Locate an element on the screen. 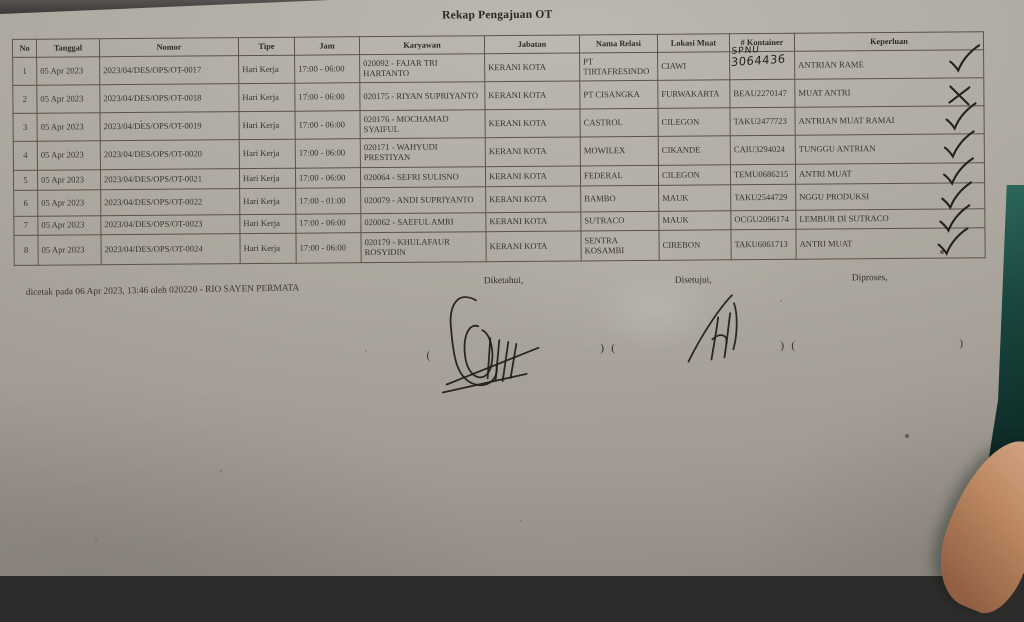  cell-no: 1 is located at coordinates (24, 71).